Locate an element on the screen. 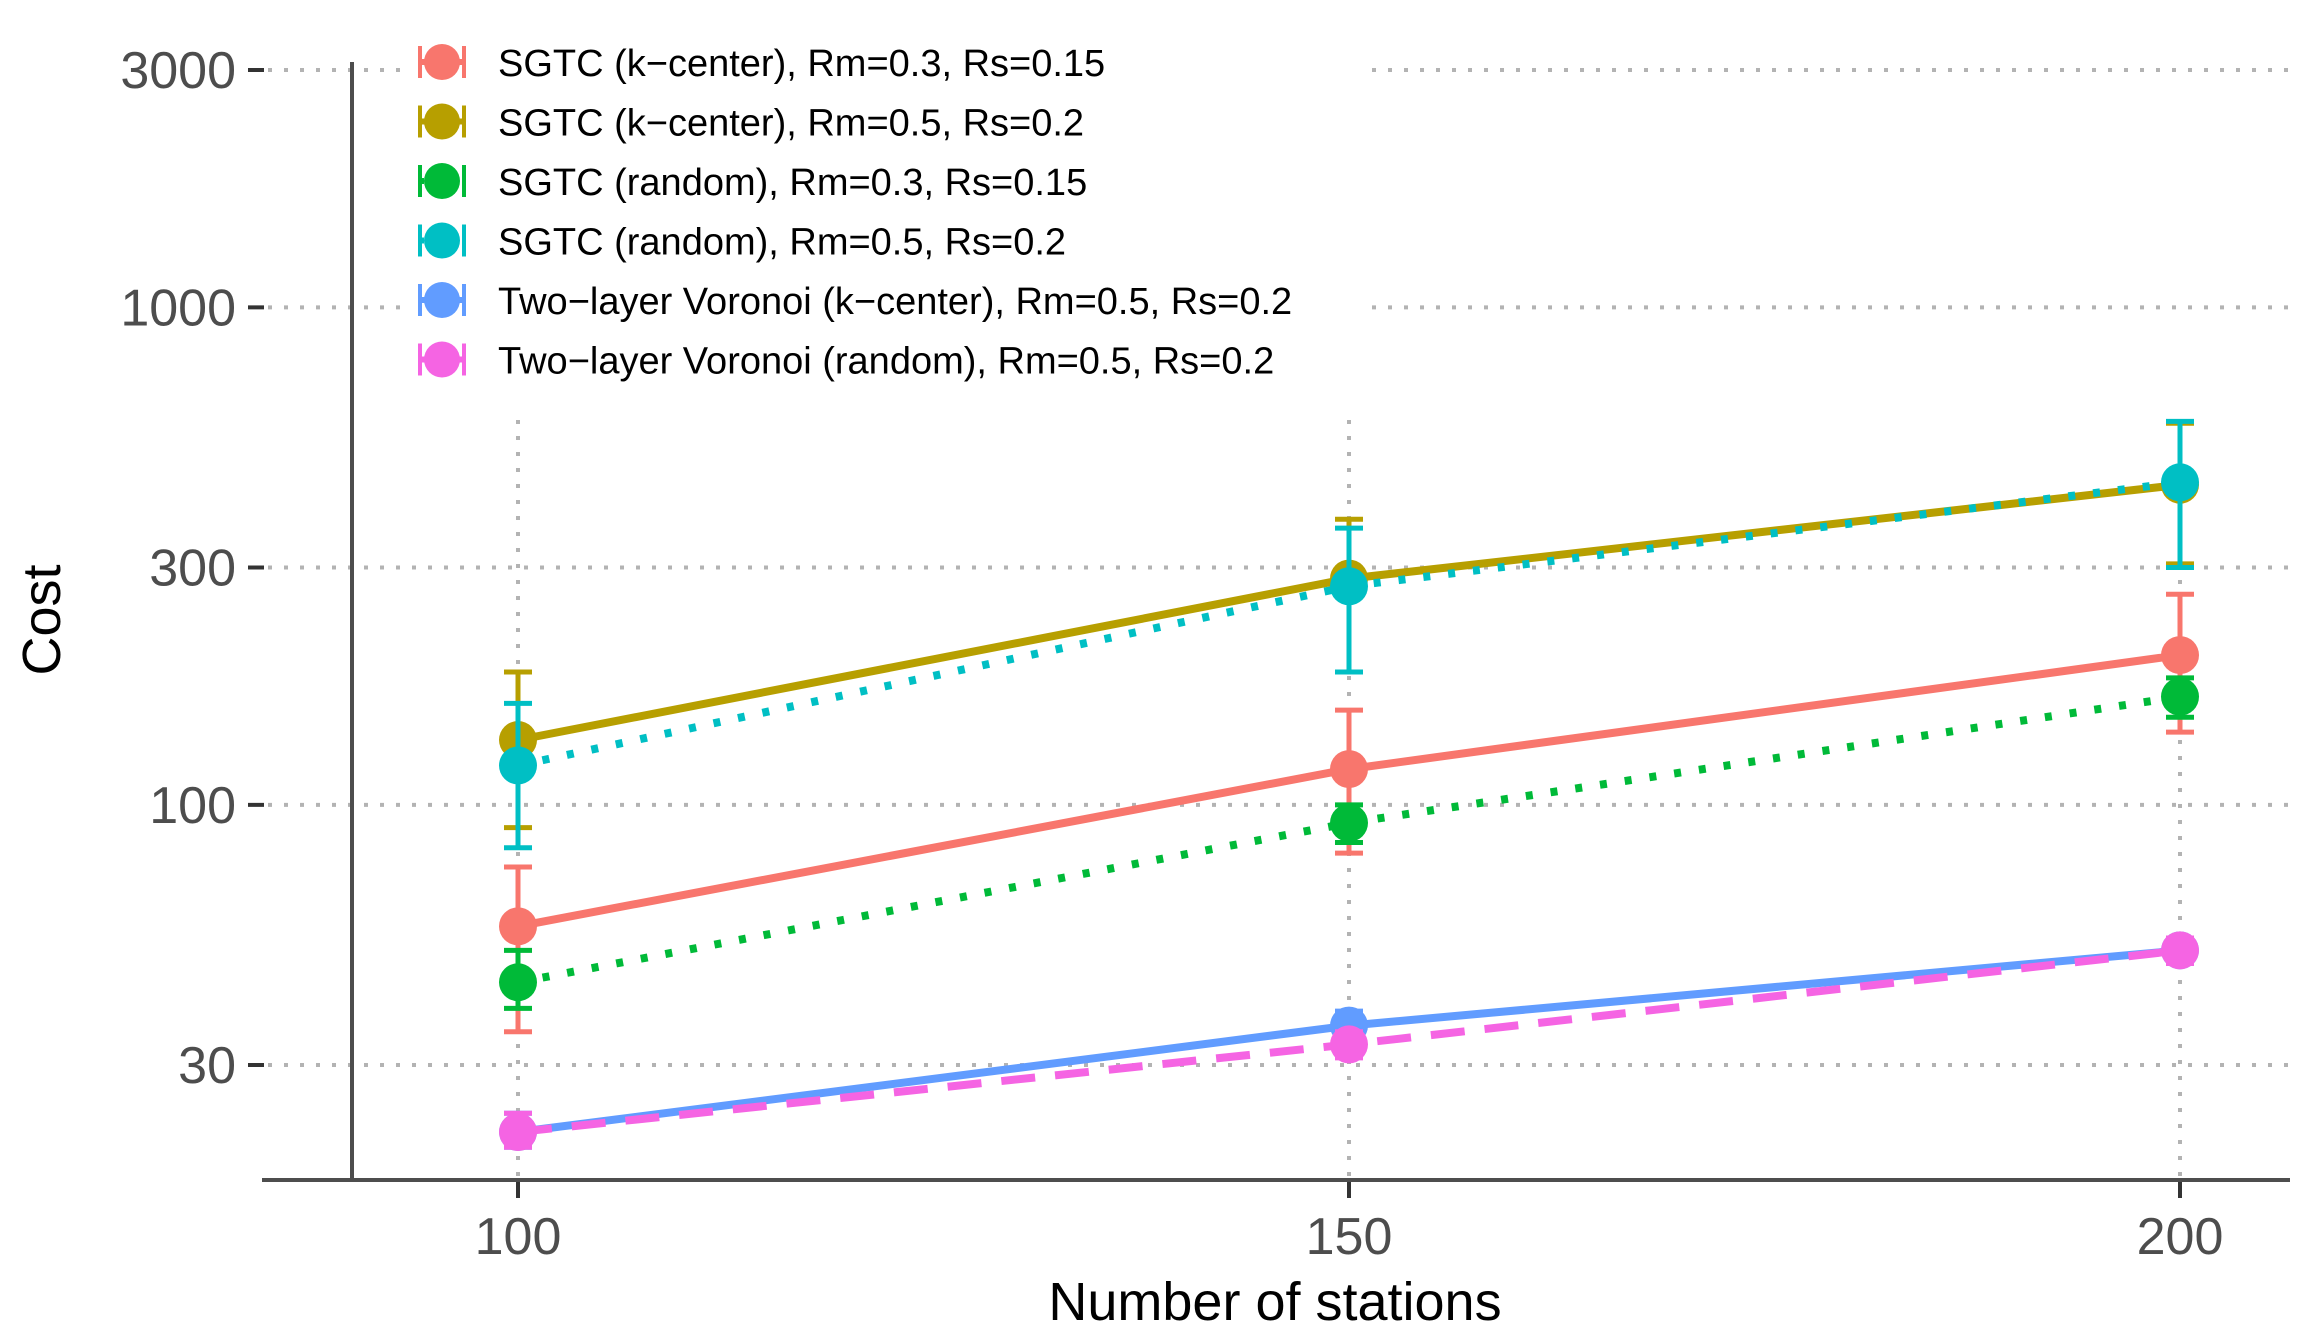 This screenshot has height=1341, width=2313. y-tick-label: 3000 is located at coordinates (178, 71).